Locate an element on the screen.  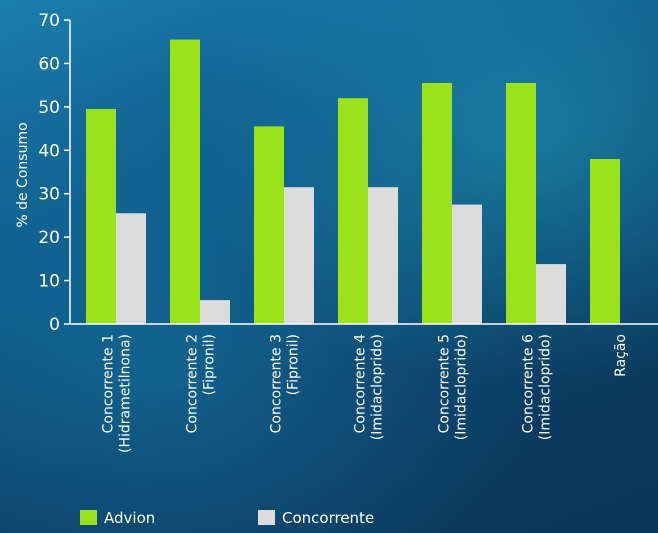
category-label: (Hidrametilnona) is located at coordinates (126, 393).